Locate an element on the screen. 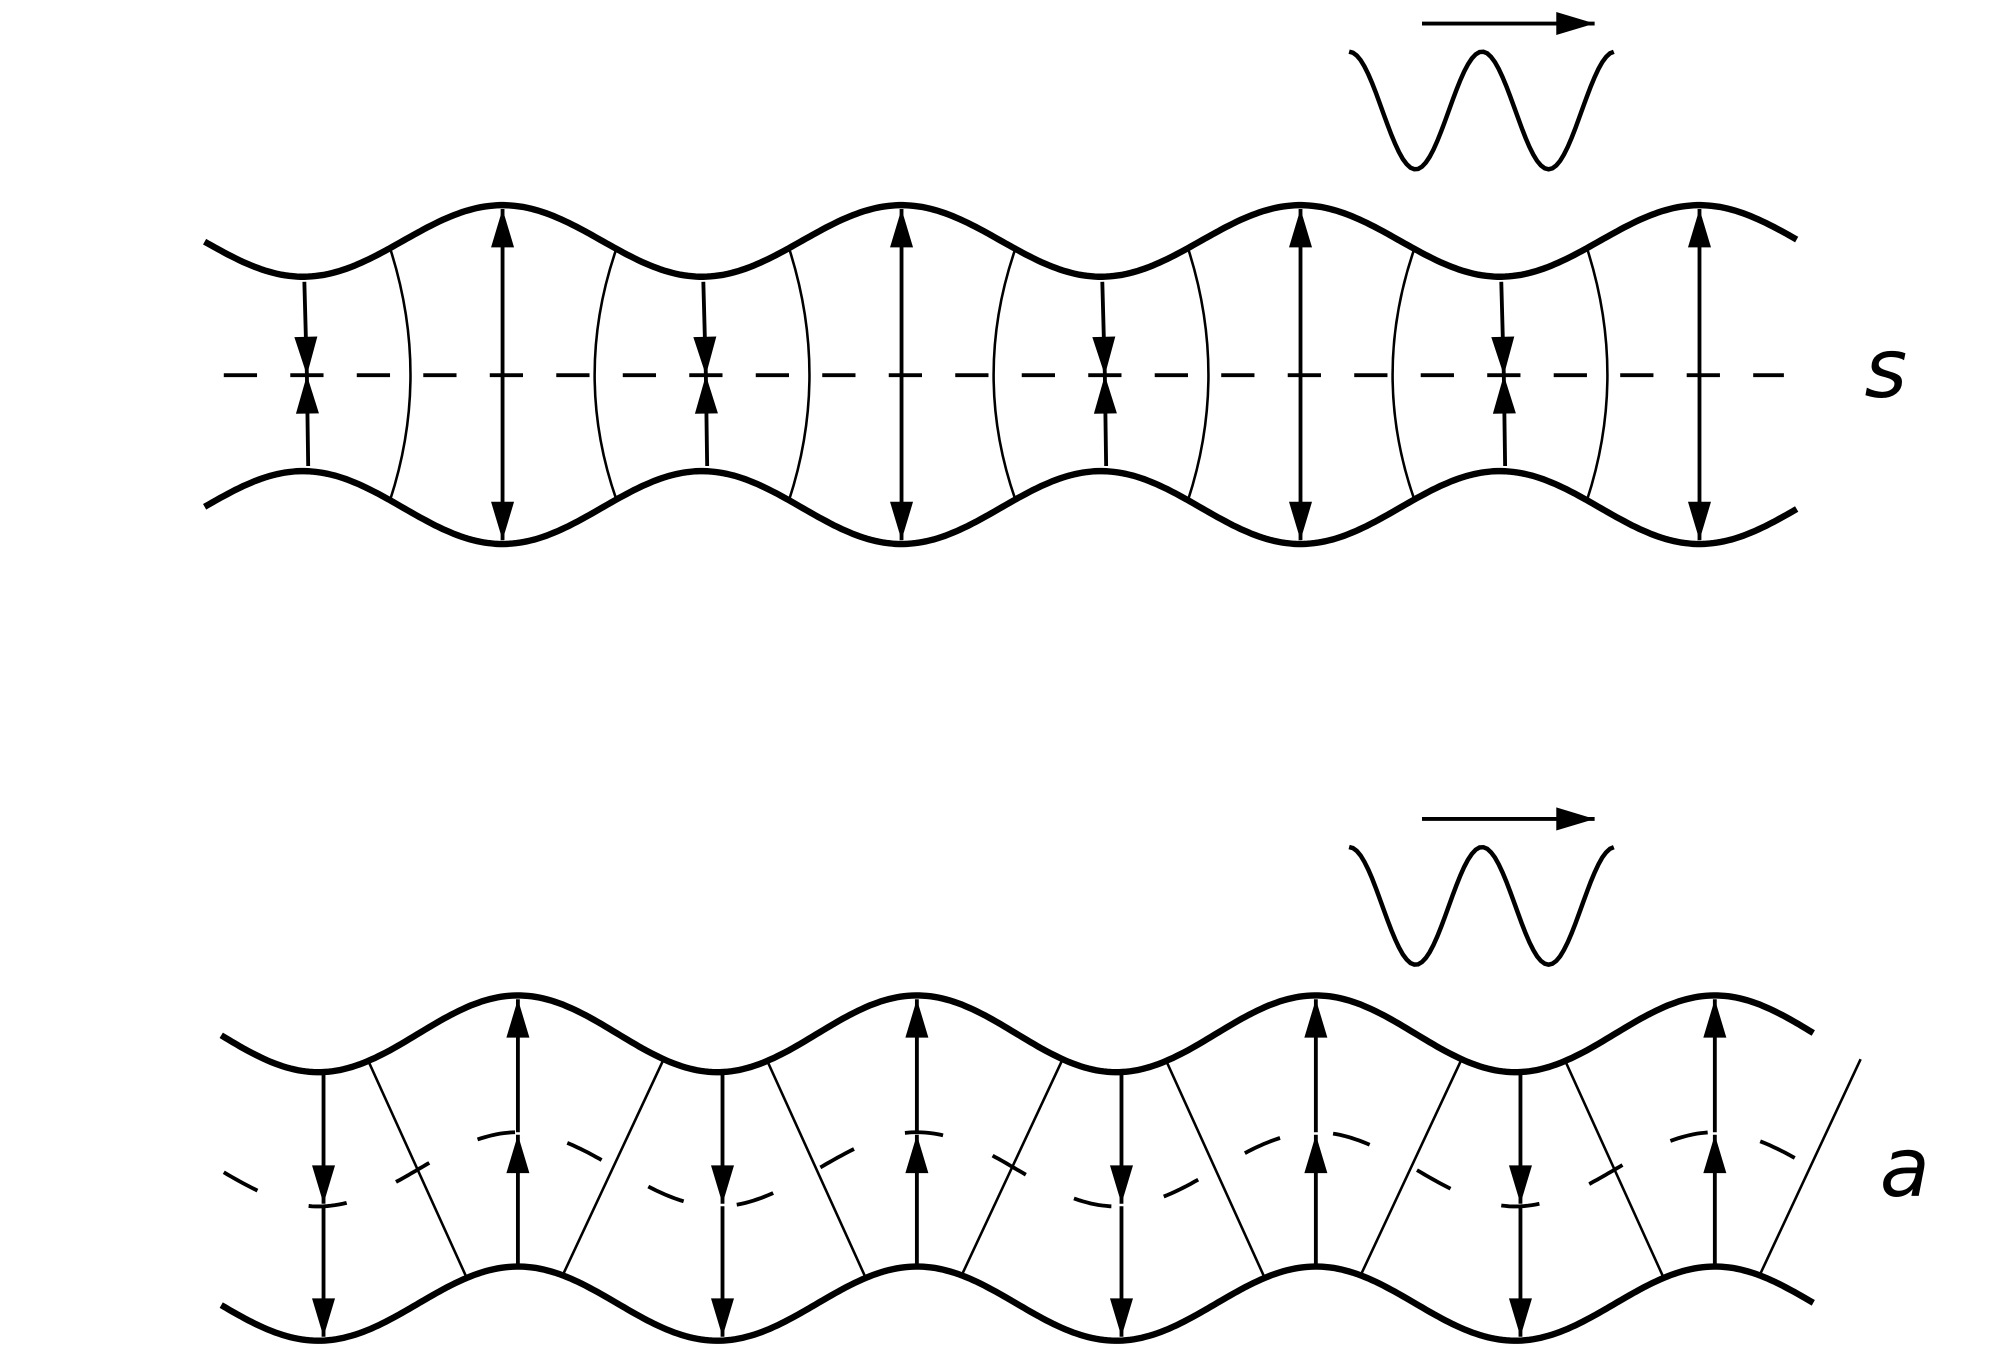 The image size is (2000, 1354). mode-label-s: s is located at coordinates (1885, 369).